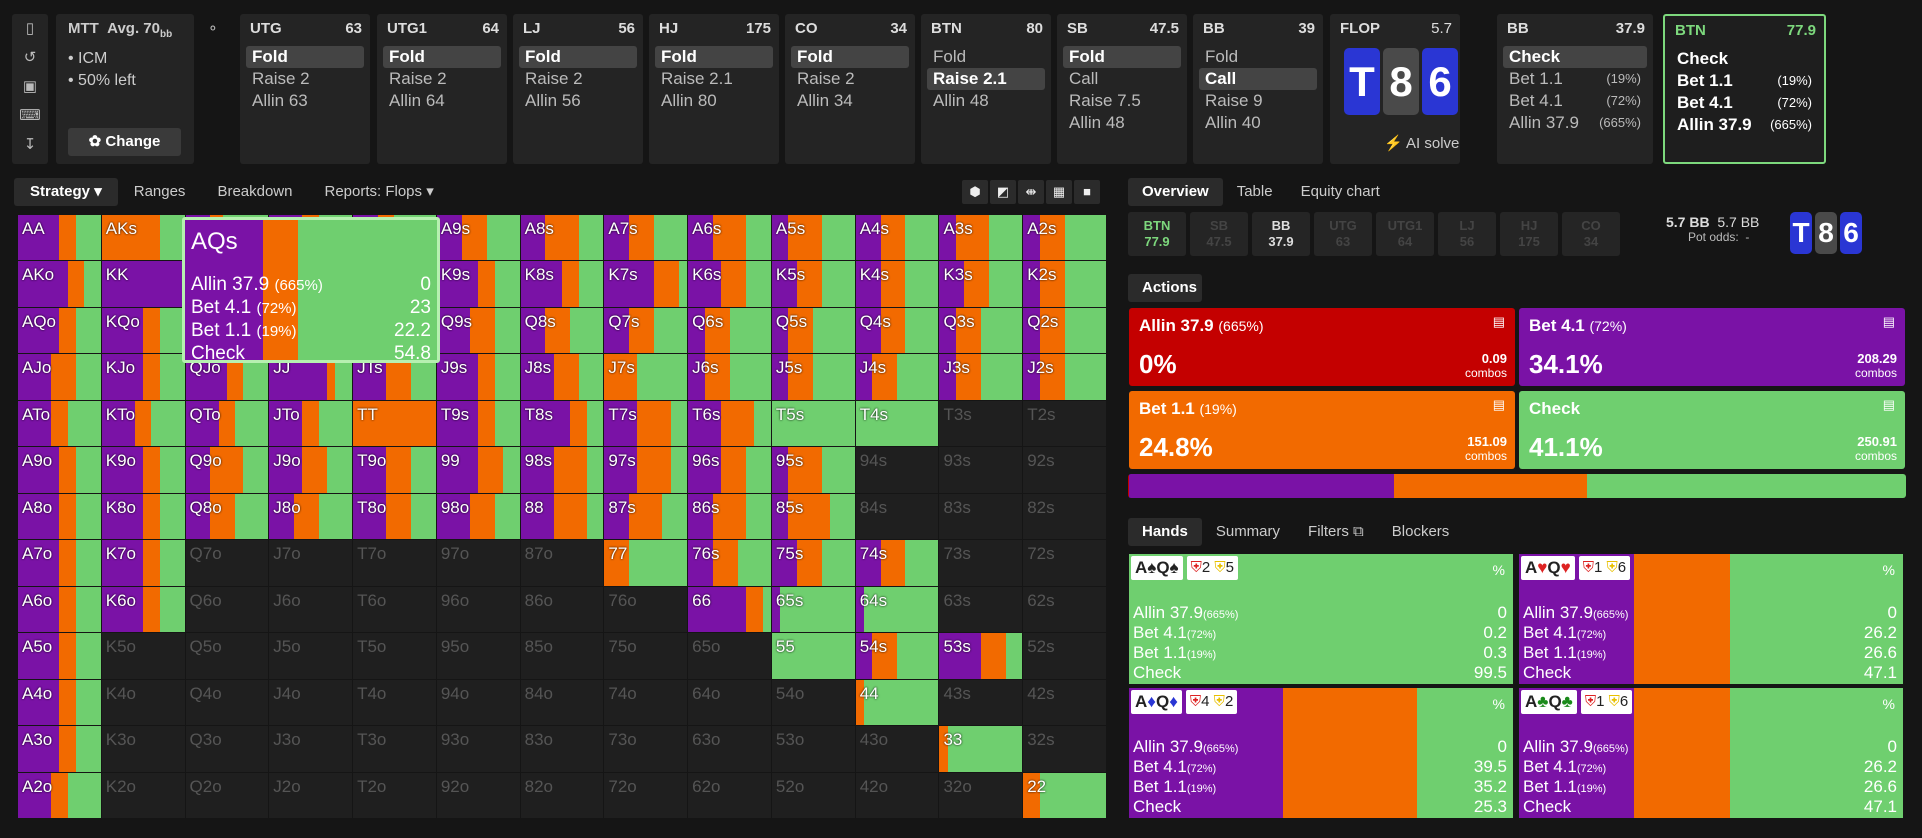 The height and width of the screenshot is (838, 1922). I want to click on hand-cell: T6o, so click(394, 609).